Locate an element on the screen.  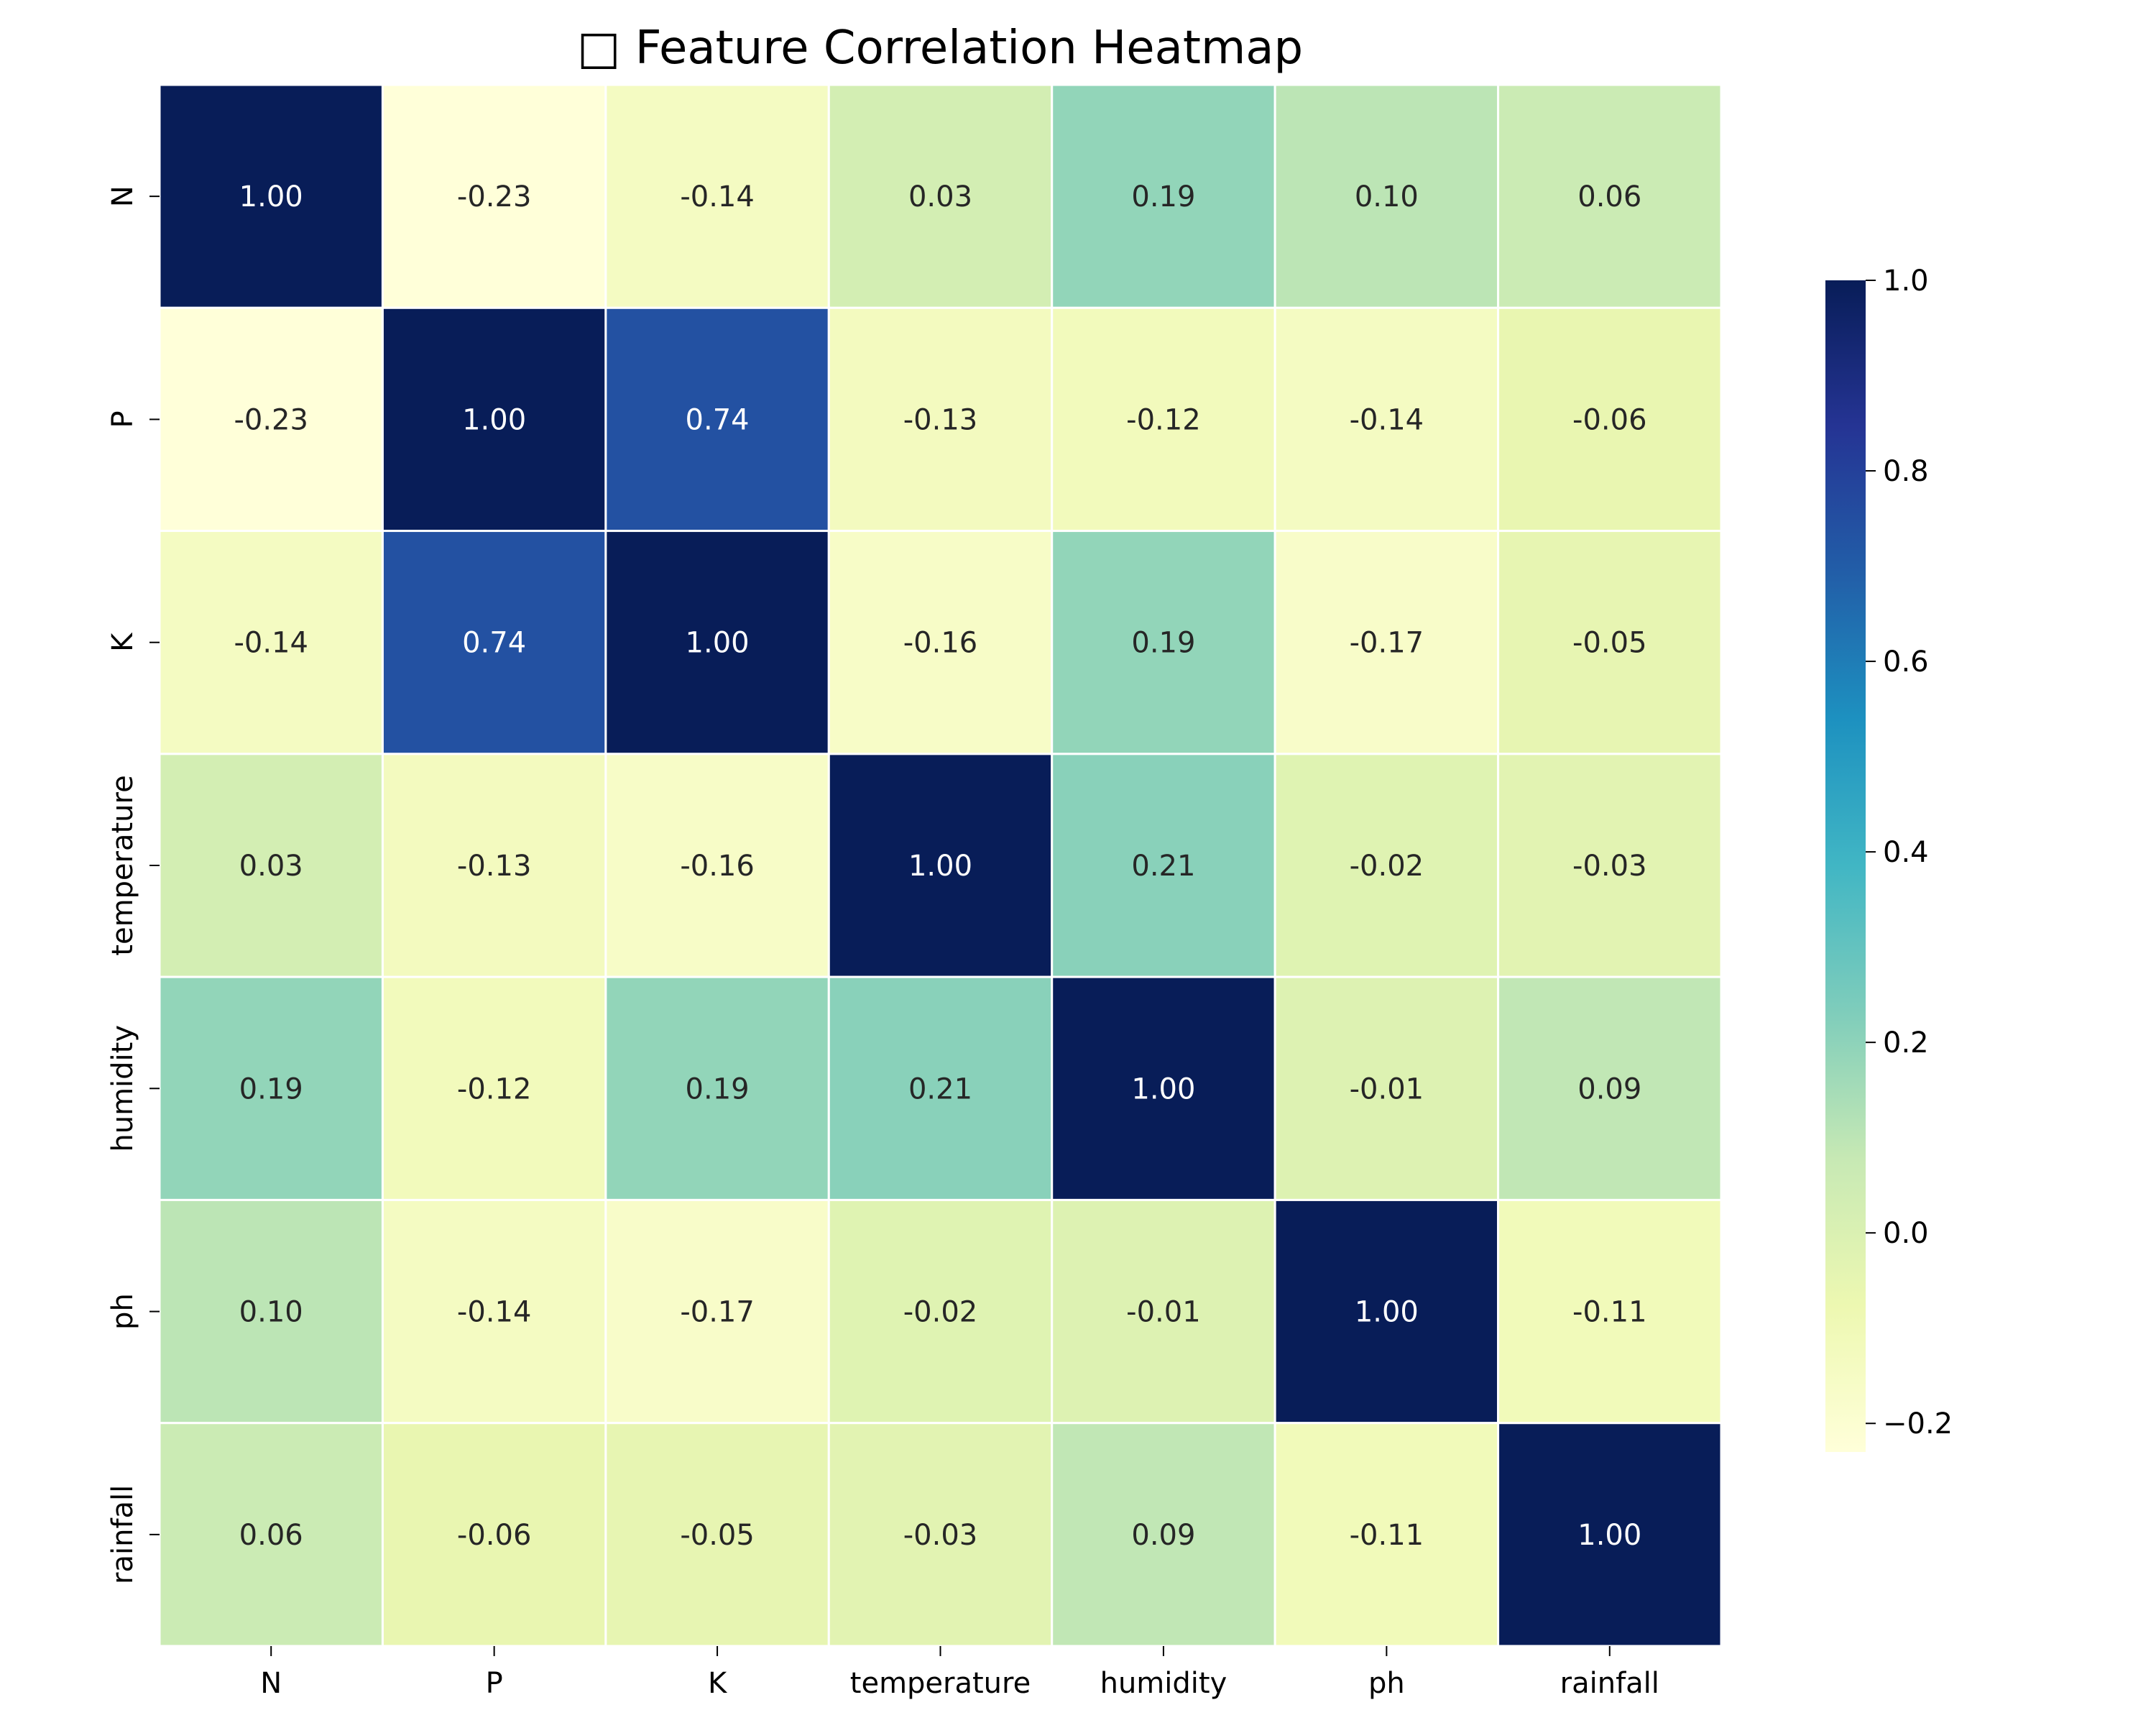
heatmap-cell-N-ph is located at coordinates (1386, 196).